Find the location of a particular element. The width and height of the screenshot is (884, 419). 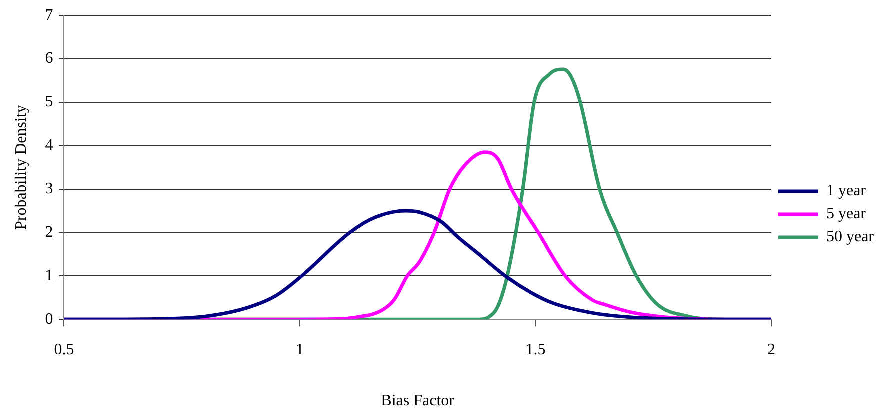

x-tick-label: 1.5 is located at coordinates (536, 349).